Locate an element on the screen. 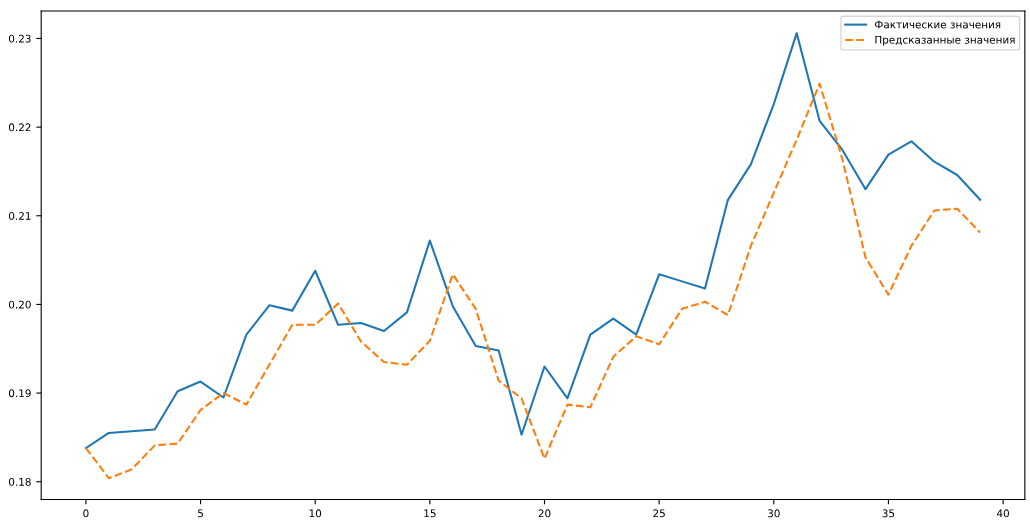 This screenshot has width=1030, height=523. x-tick-label: 30 is located at coordinates (773, 513).